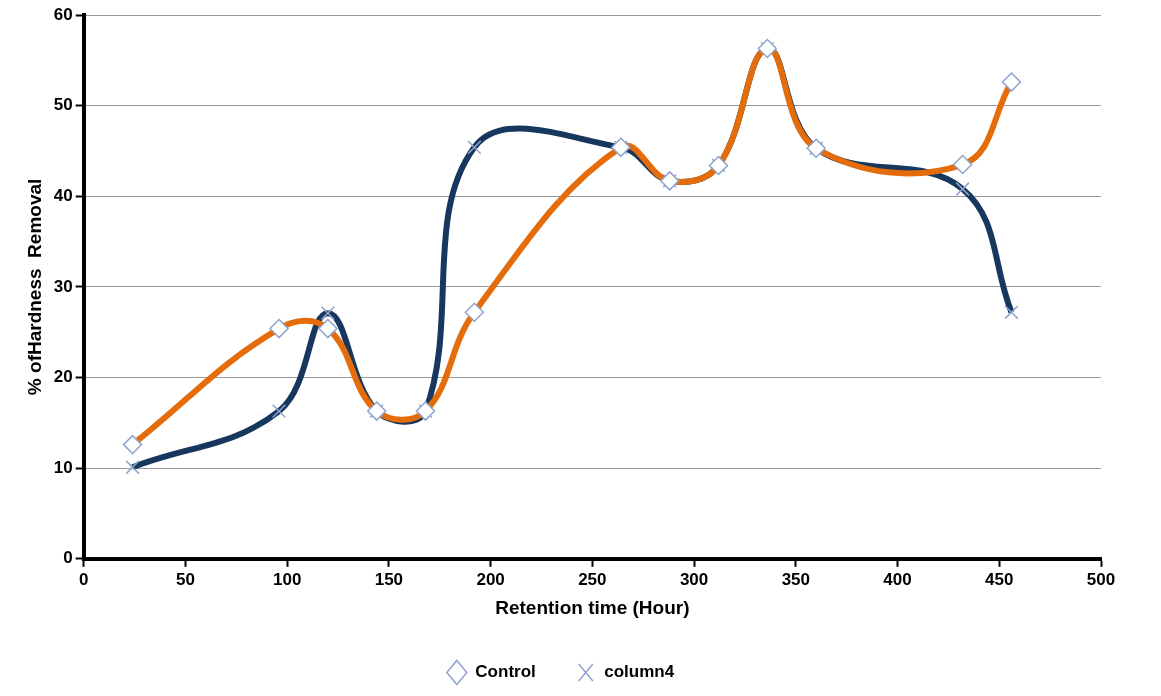 This screenshot has width=1161, height=696. What do you see at coordinates (490, 579) in the screenshot?
I see `x-tick-label: 200` at bounding box center [490, 579].